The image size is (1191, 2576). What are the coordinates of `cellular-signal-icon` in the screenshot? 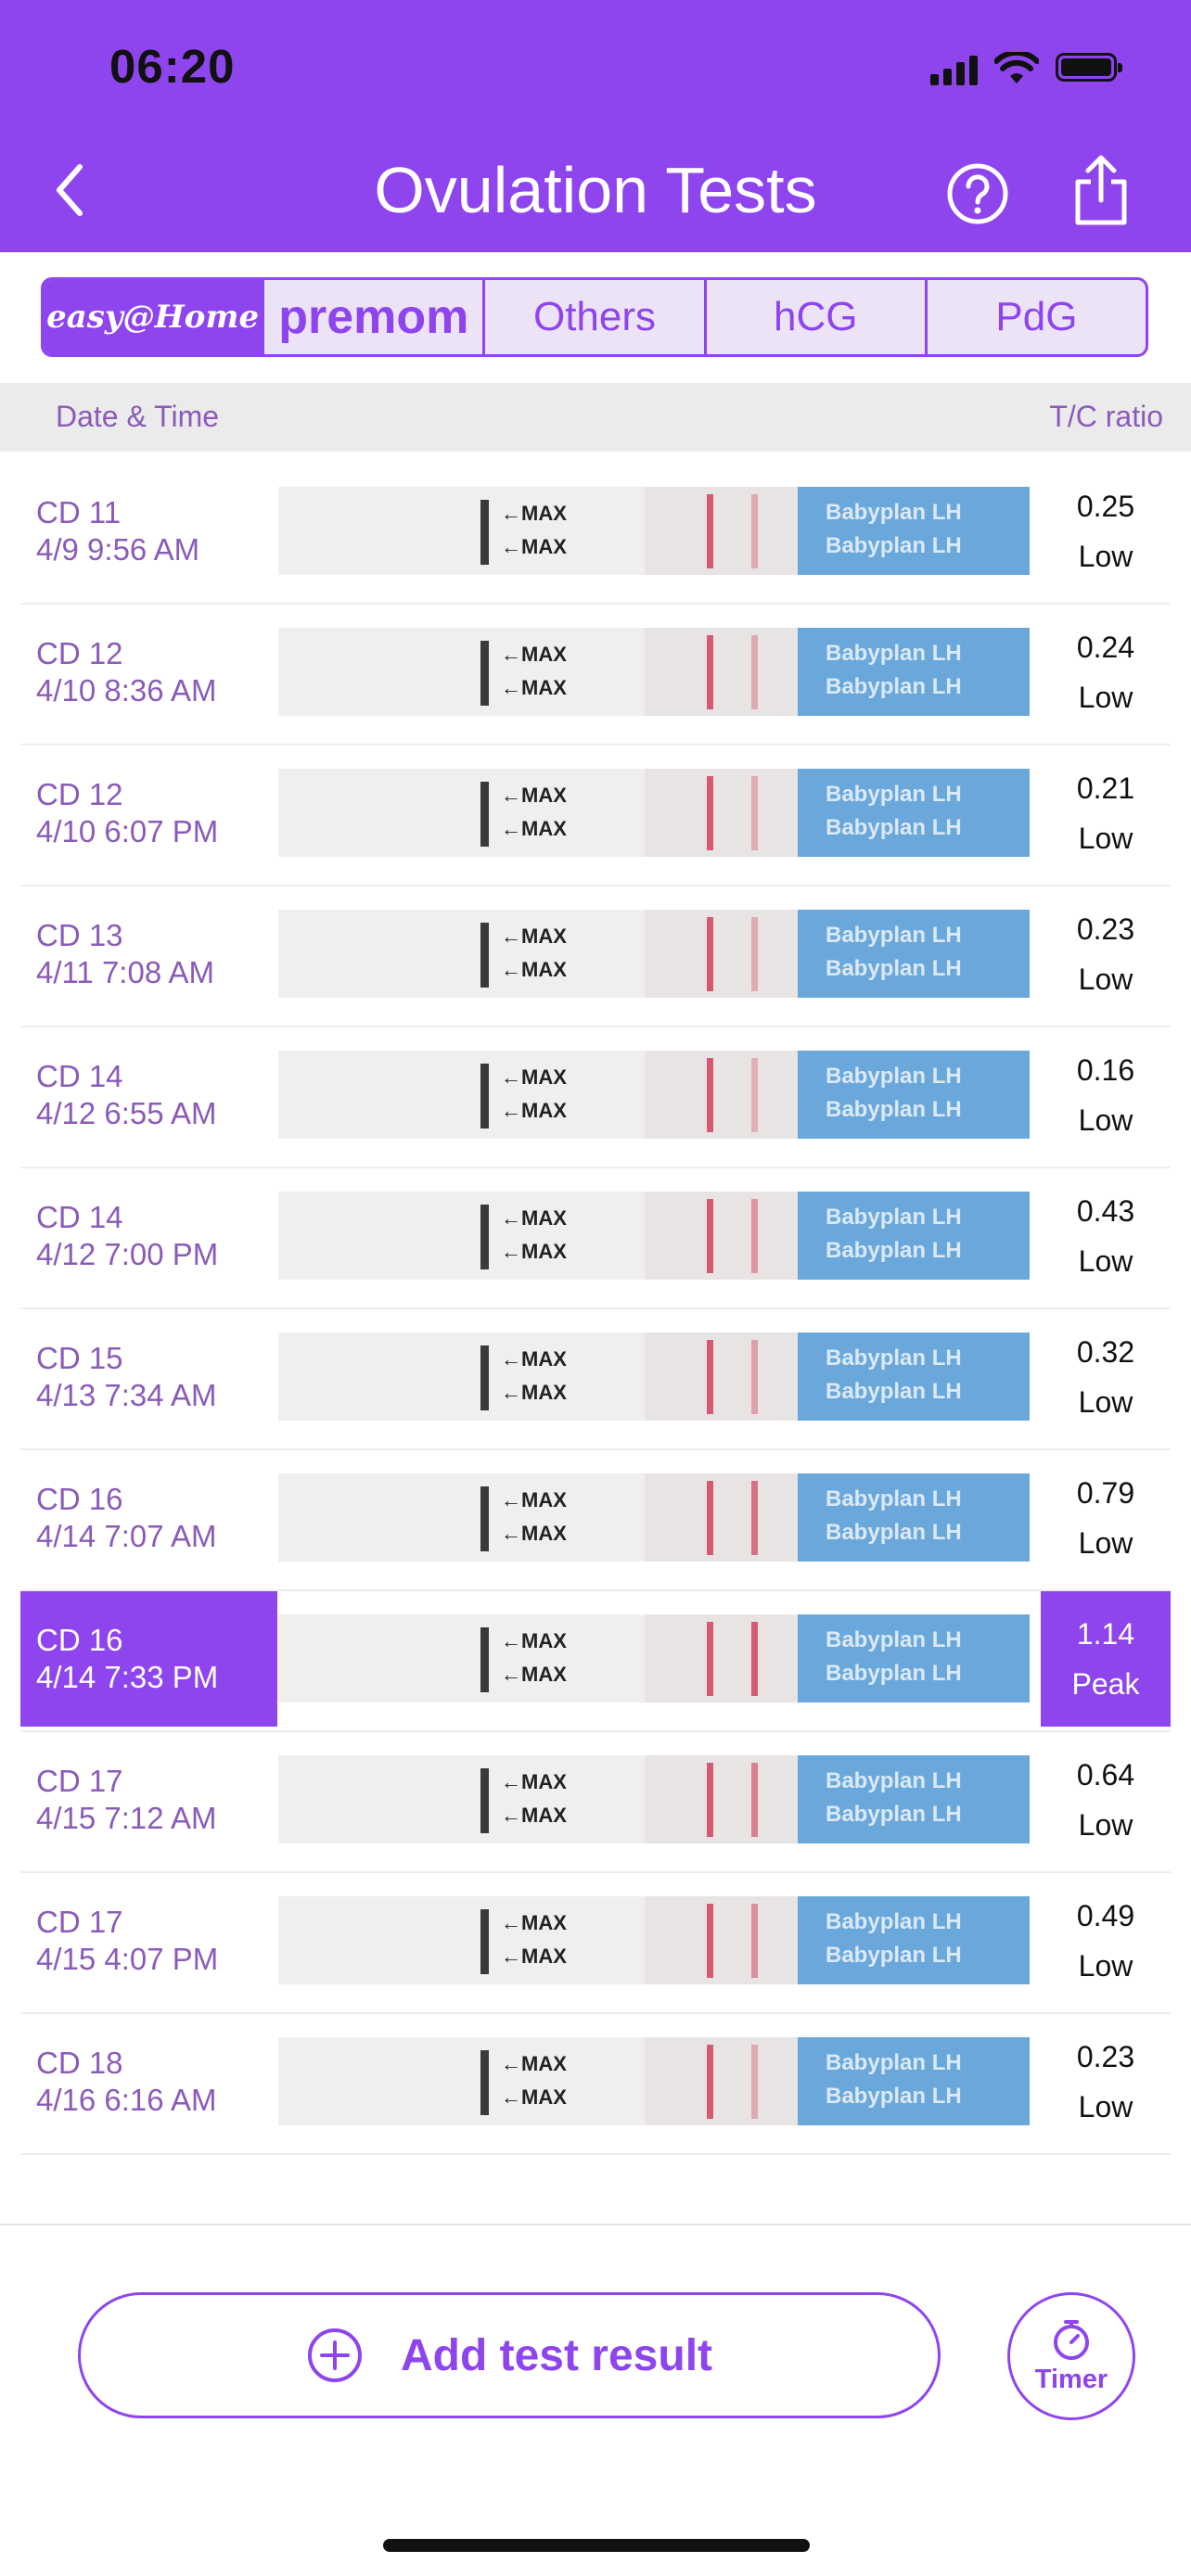 It's located at (954, 71).